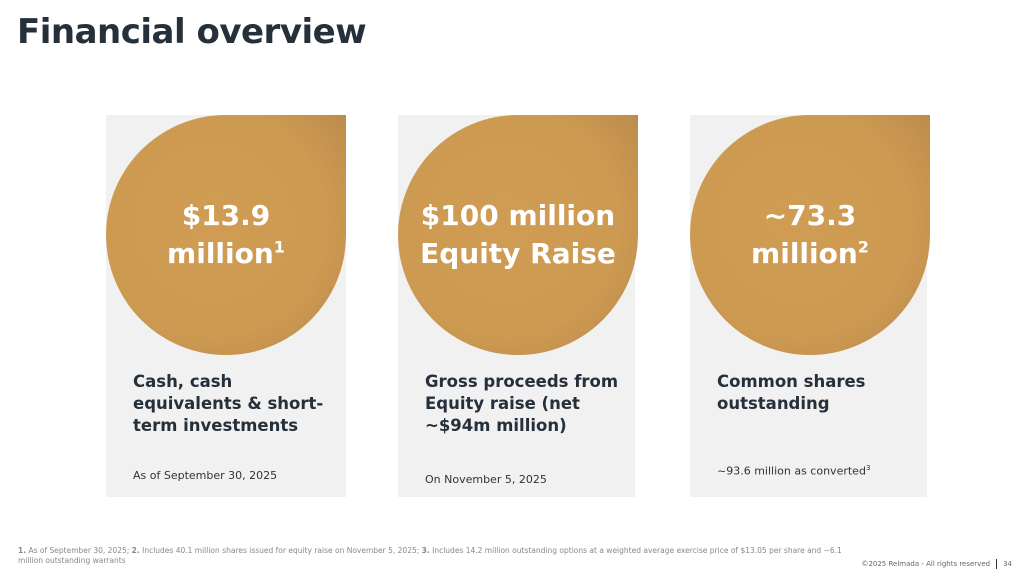  What do you see at coordinates (863, 247) in the screenshot?
I see `footnote-ref: 2` at bounding box center [863, 247].